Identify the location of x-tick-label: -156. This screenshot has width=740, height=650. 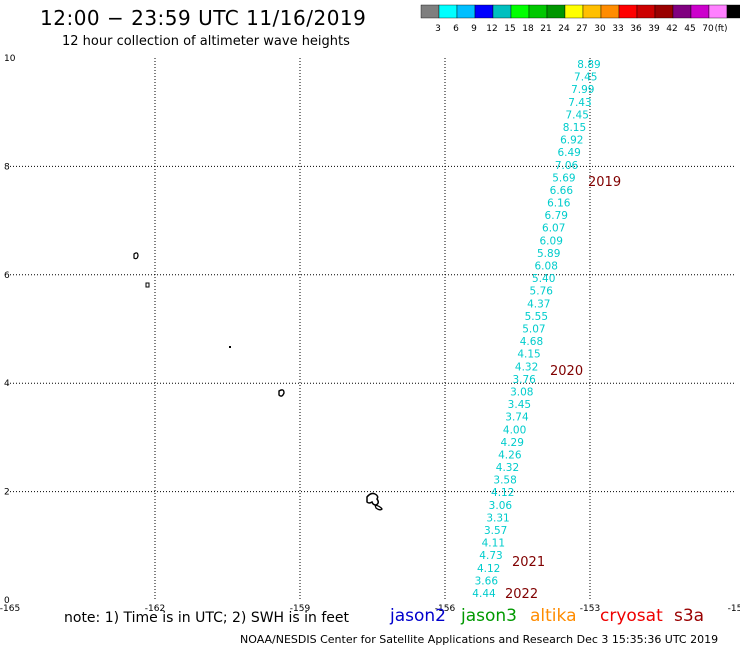
(445, 609).